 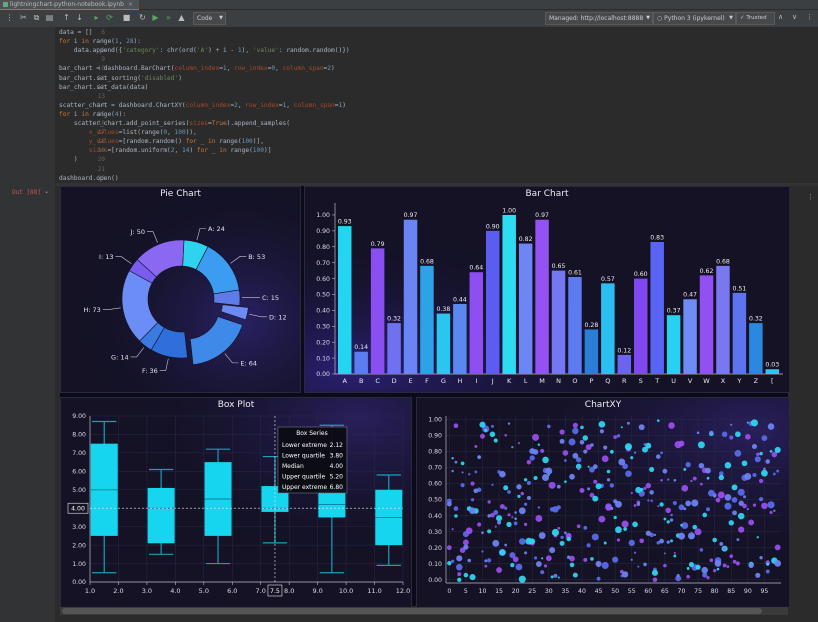 What do you see at coordinates (809, 17) in the screenshot?
I see `more-icon: ⋮` at bounding box center [809, 17].